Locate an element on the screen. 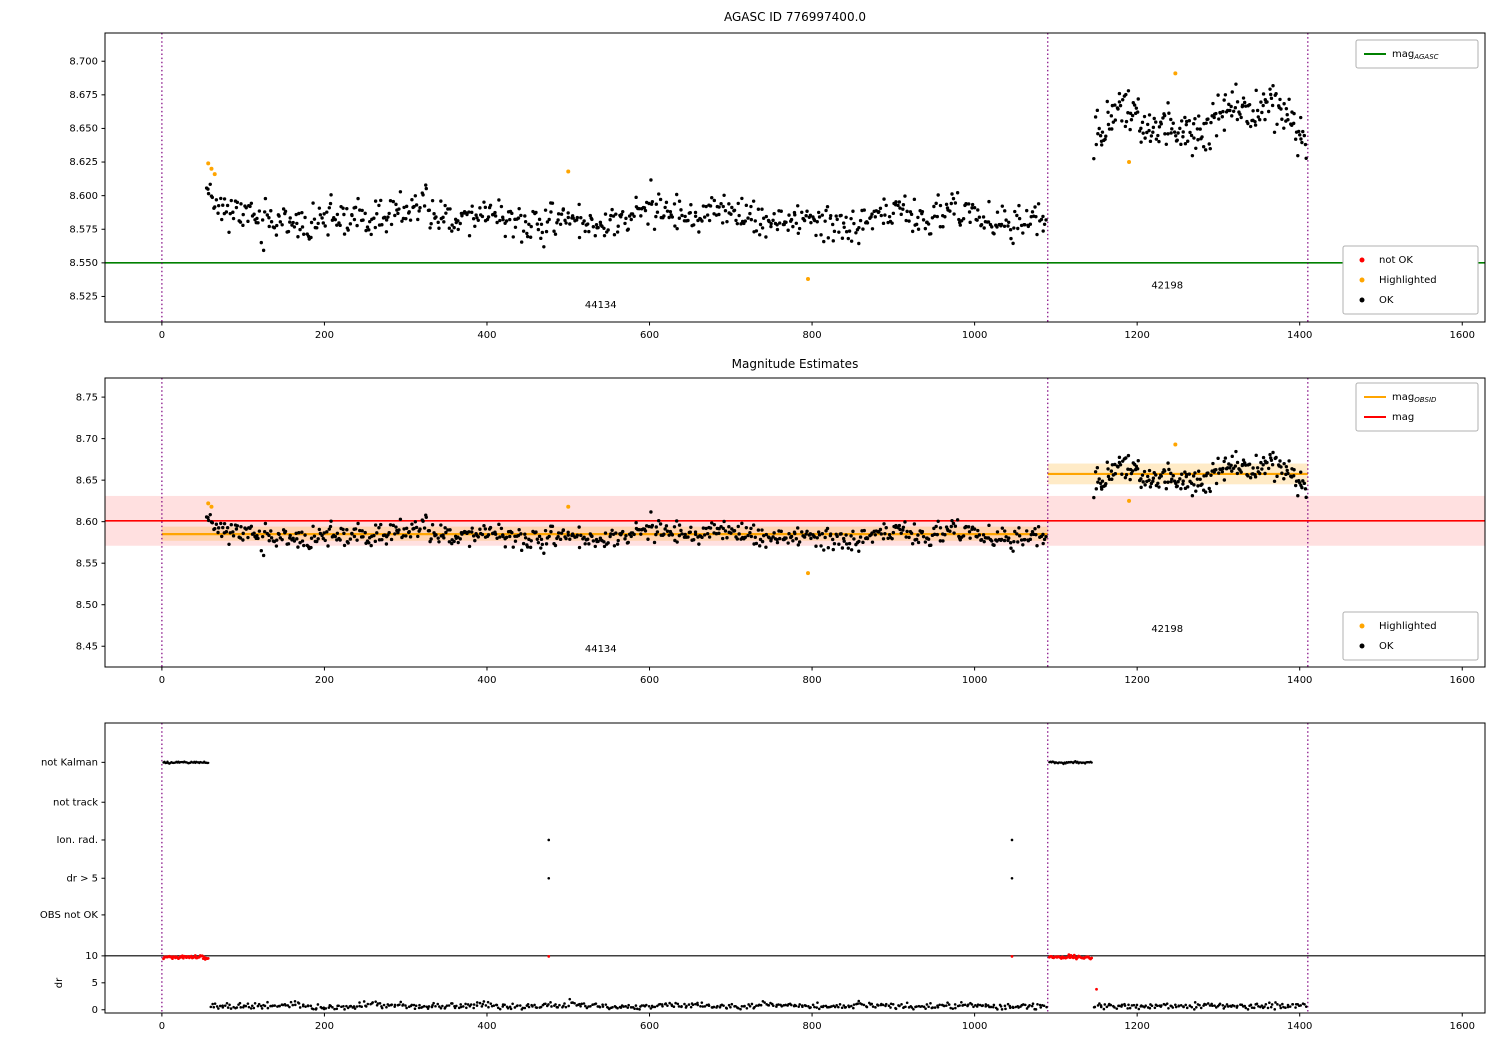  x-tick-label: 0 is located at coordinates (162, 1026).